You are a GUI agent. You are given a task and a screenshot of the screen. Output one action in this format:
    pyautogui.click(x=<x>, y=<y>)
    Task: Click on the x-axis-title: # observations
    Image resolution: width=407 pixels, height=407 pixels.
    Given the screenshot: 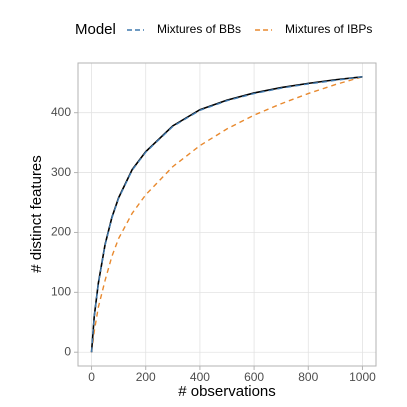 What is the action you would take?
    pyautogui.click(x=227, y=391)
    